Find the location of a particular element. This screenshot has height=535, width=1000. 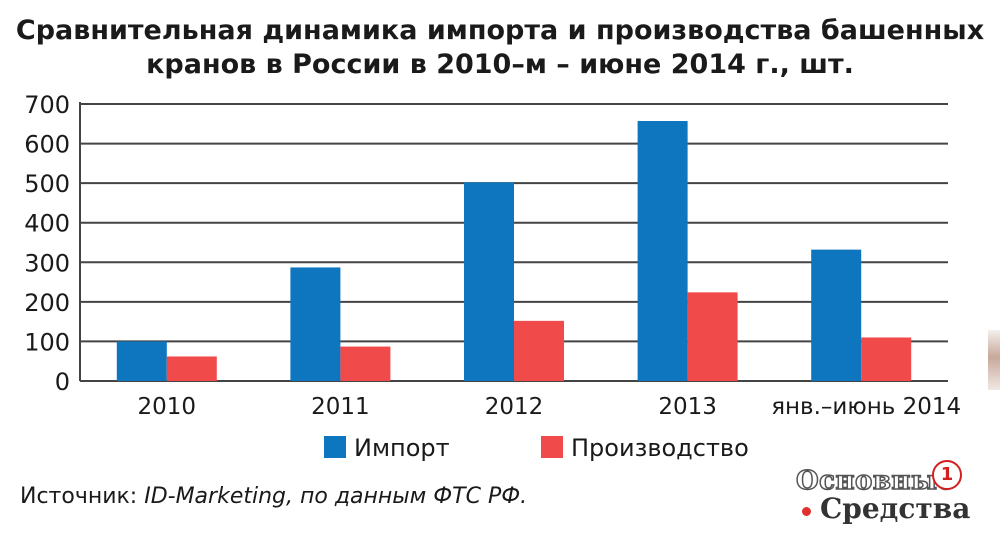

bar-import-2011 is located at coordinates (315, 324).